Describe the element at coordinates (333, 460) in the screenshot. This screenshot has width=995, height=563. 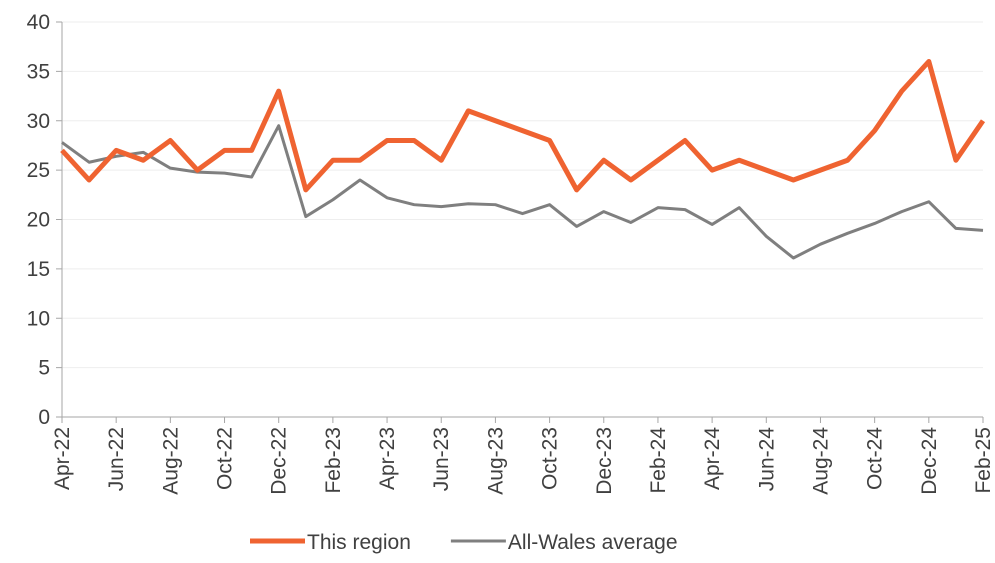
I see `x-tick-label: Feb-23` at that location.